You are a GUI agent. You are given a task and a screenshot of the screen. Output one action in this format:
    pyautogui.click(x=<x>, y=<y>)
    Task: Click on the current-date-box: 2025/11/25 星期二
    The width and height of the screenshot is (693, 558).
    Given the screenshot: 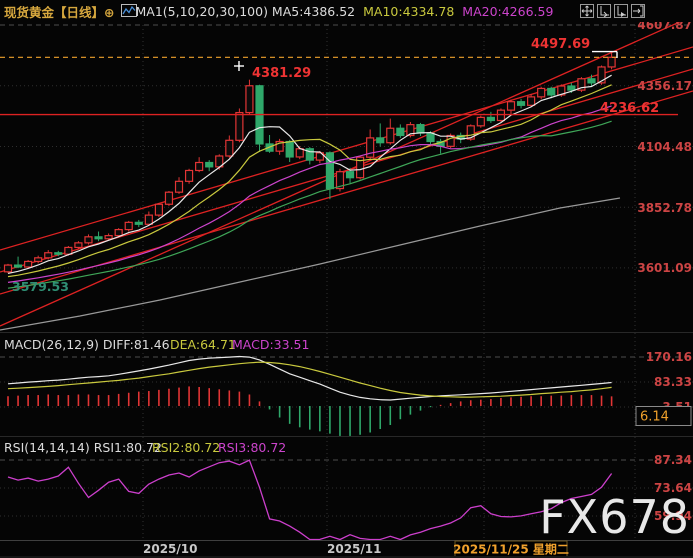 What is the action you would take?
    pyautogui.click(x=511, y=549)
    